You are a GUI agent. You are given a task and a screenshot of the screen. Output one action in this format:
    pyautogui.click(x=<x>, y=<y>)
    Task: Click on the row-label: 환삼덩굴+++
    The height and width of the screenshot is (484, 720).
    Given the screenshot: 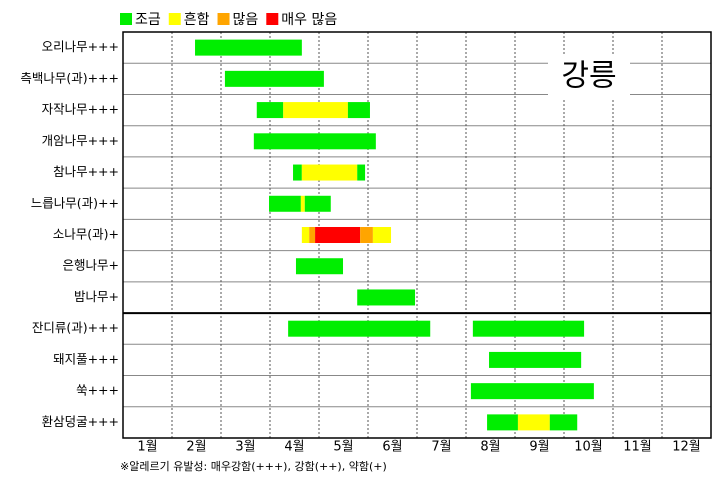 What is the action you would take?
    pyautogui.click(x=80, y=421)
    